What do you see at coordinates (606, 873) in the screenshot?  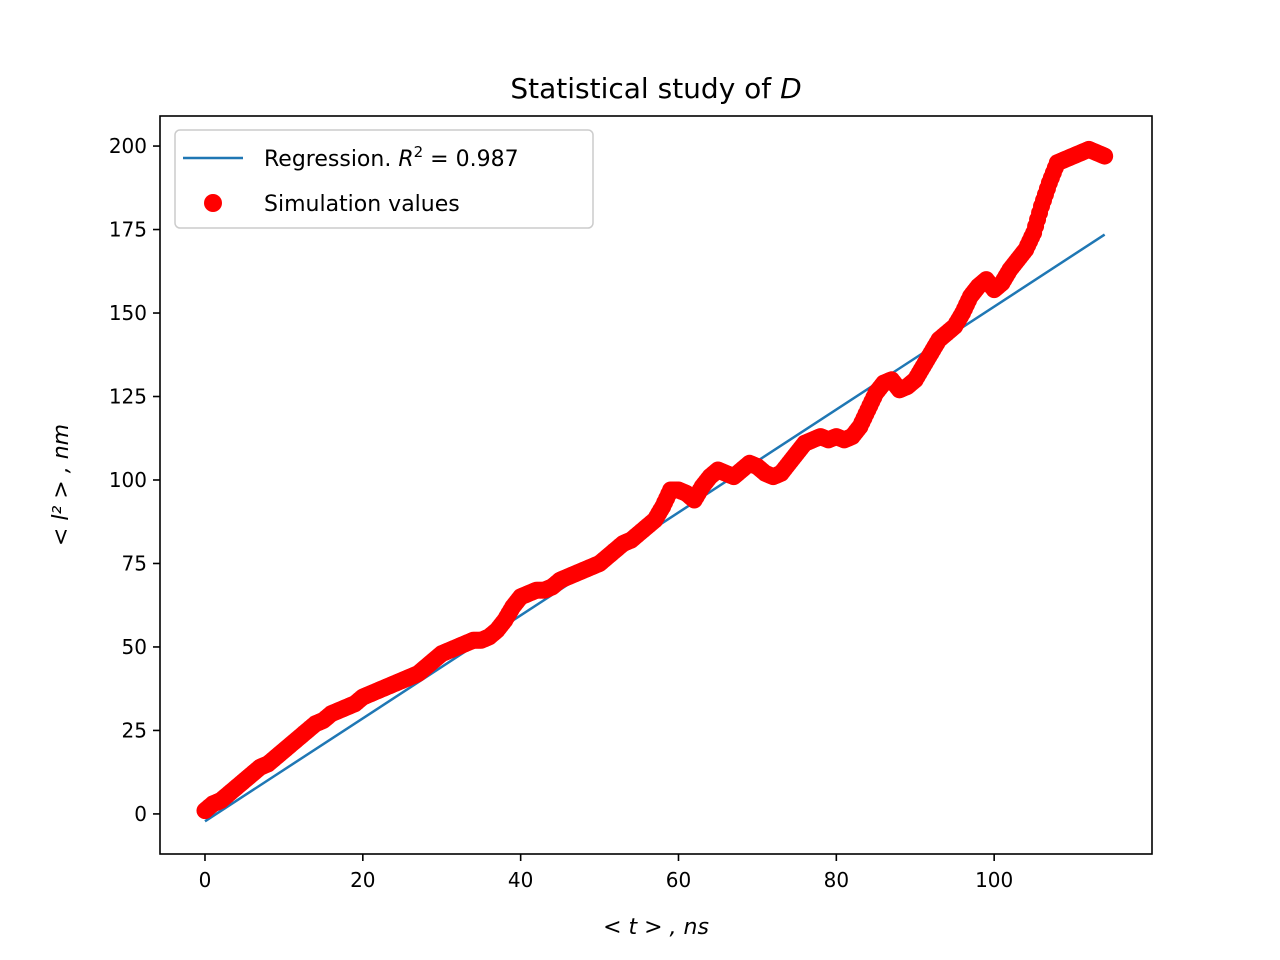 I see `x-axis-ticks: 0 20 40 60 80 100` at bounding box center [606, 873].